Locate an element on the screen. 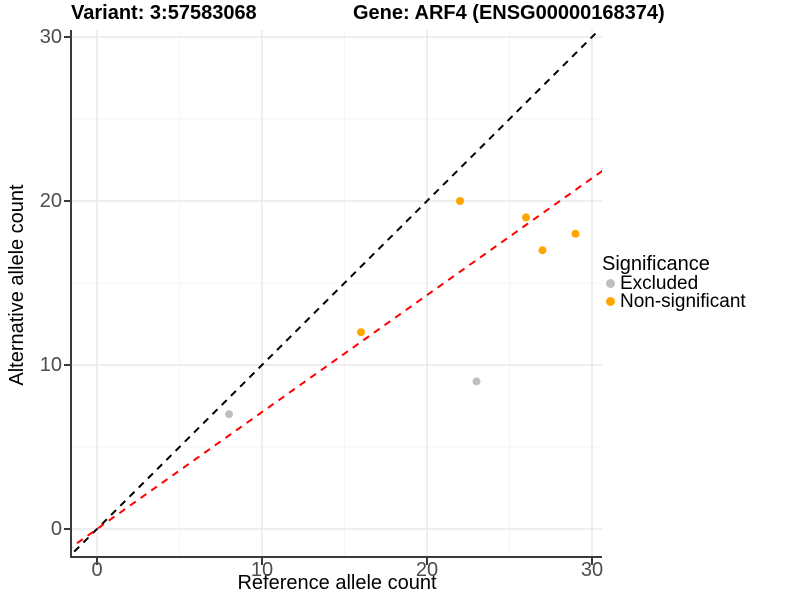  x-tick-label: 30 is located at coordinates (592, 570).